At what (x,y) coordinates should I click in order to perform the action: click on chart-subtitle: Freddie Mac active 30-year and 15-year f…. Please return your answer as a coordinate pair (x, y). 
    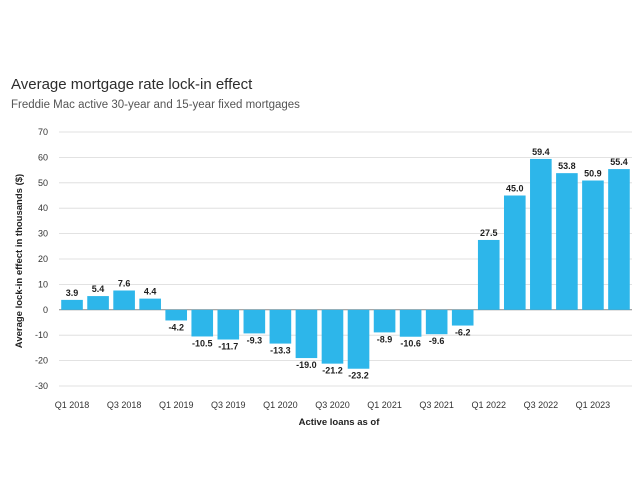
    Looking at the image, I should click on (155, 105).